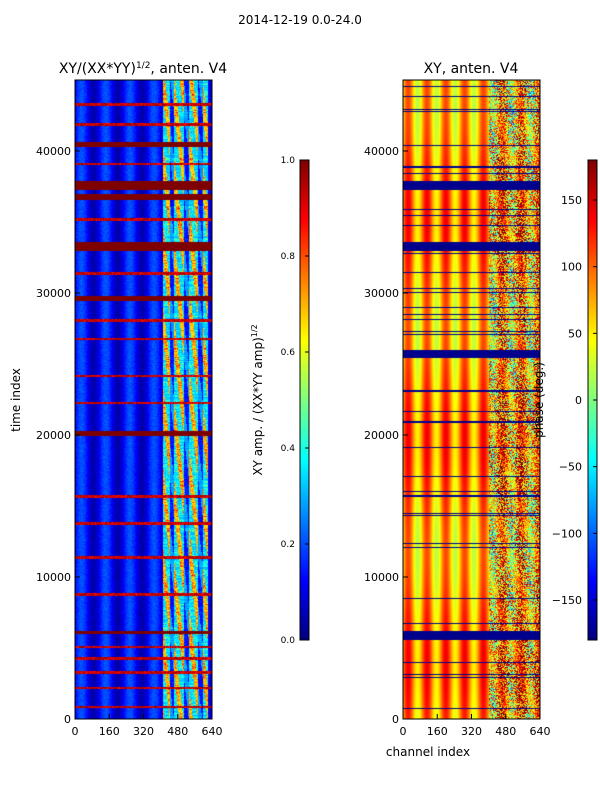 The height and width of the screenshot is (800, 600). What do you see at coordinates (540, 731) in the screenshot?
I see `phase-x-tick-label: 640` at bounding box center [540, 731].